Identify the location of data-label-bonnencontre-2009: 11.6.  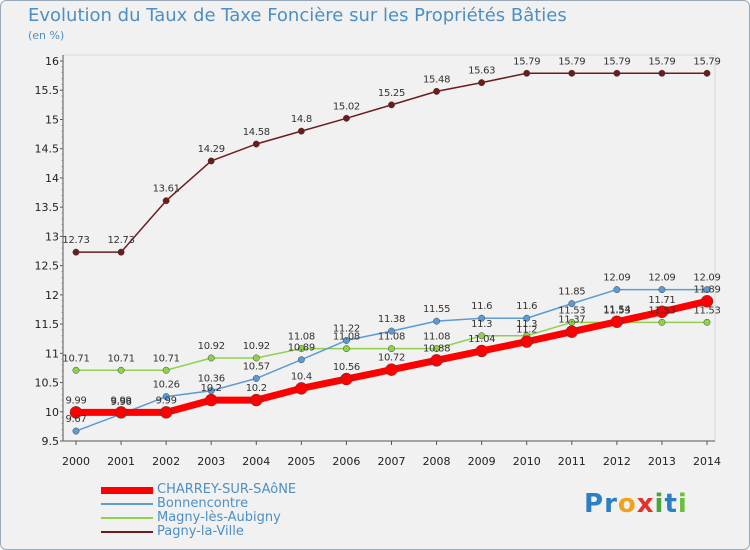
(481, 306).